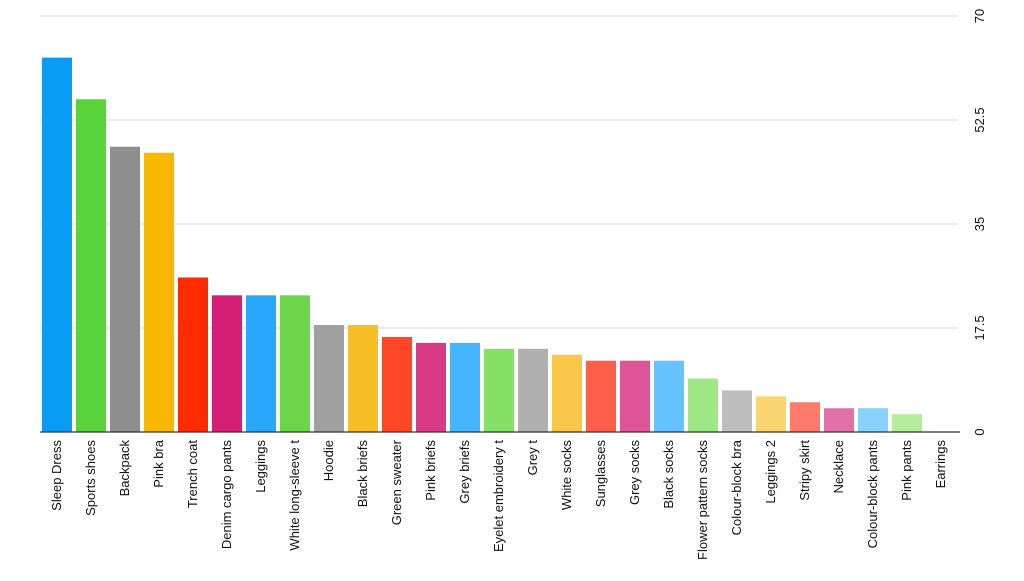 This screenshot has height=581, width=1024. What do you see at coordinates (226, 495) in the screenshot?
I see `x-tick-label: Denim cargo pants` at bounding box center [226, 495].